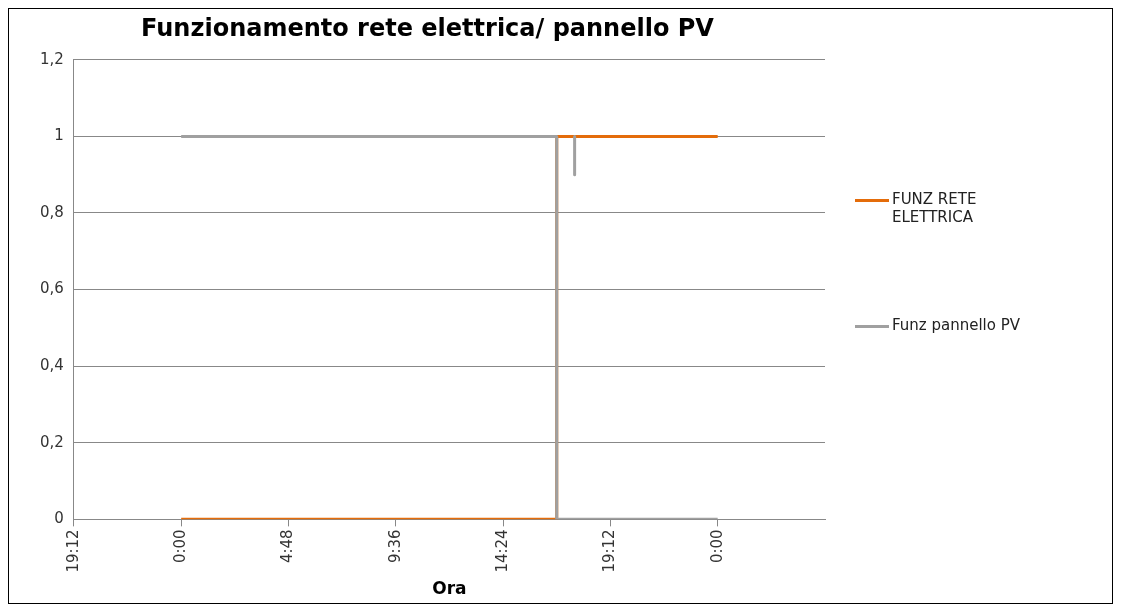 This screenshot has height=614, width=1123. What do you see at coordinates (59, 518) in the screenshot?
I see `y-tick-label: 0` at bounding box center [59, 518].